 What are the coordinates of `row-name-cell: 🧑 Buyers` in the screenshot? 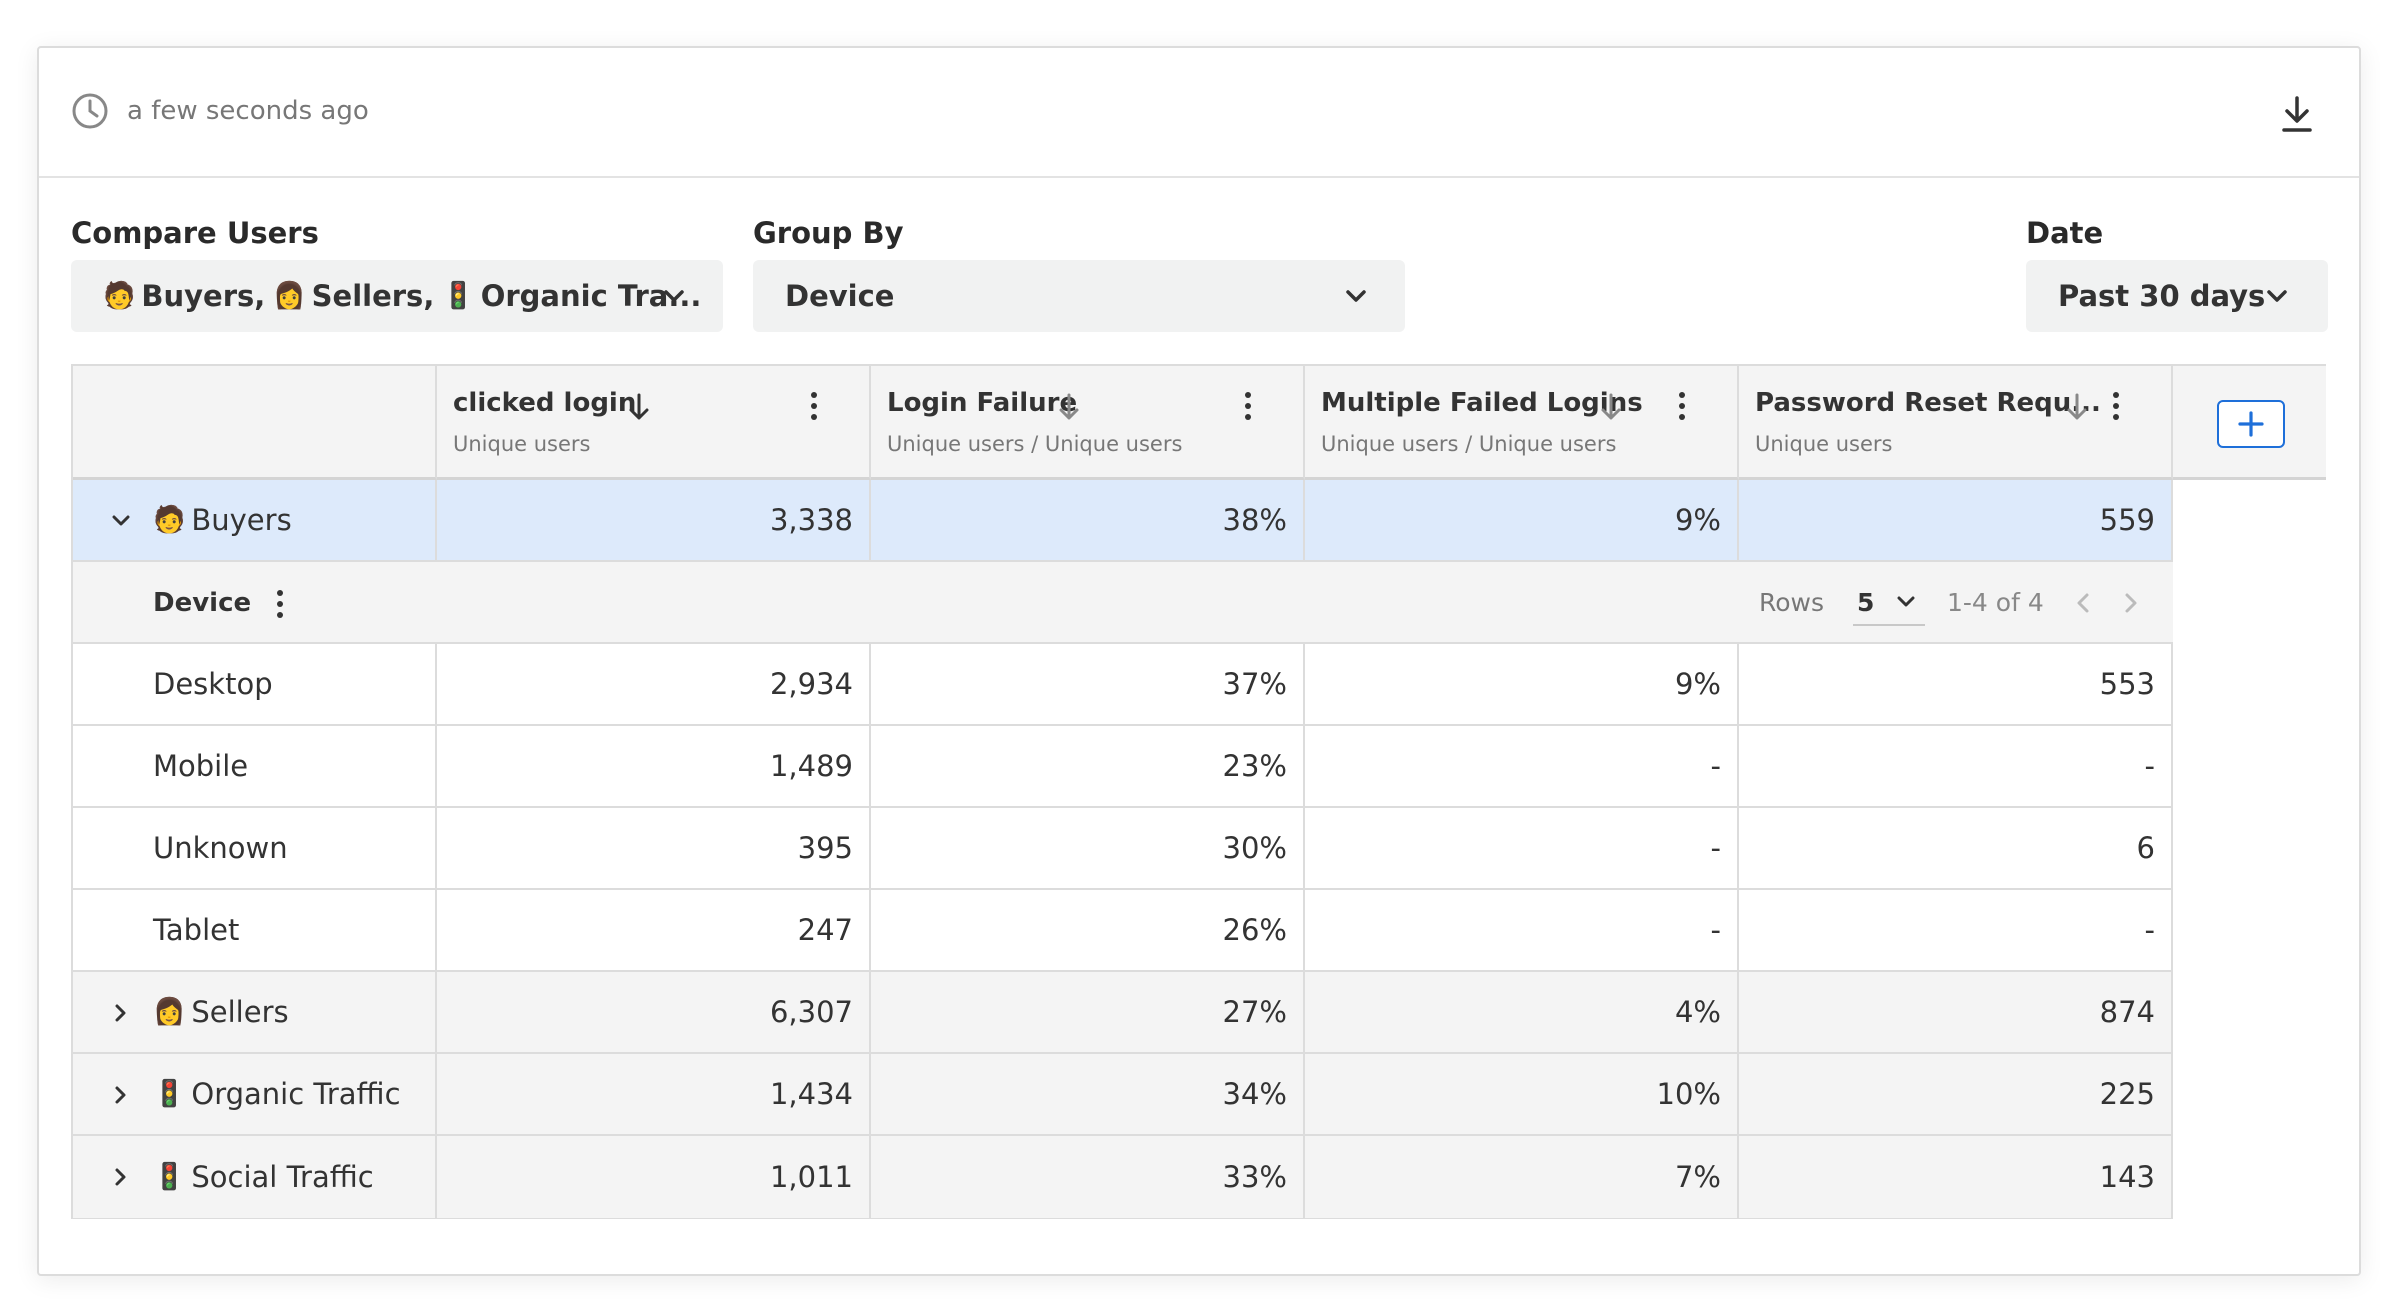 It's located at (255, 520).